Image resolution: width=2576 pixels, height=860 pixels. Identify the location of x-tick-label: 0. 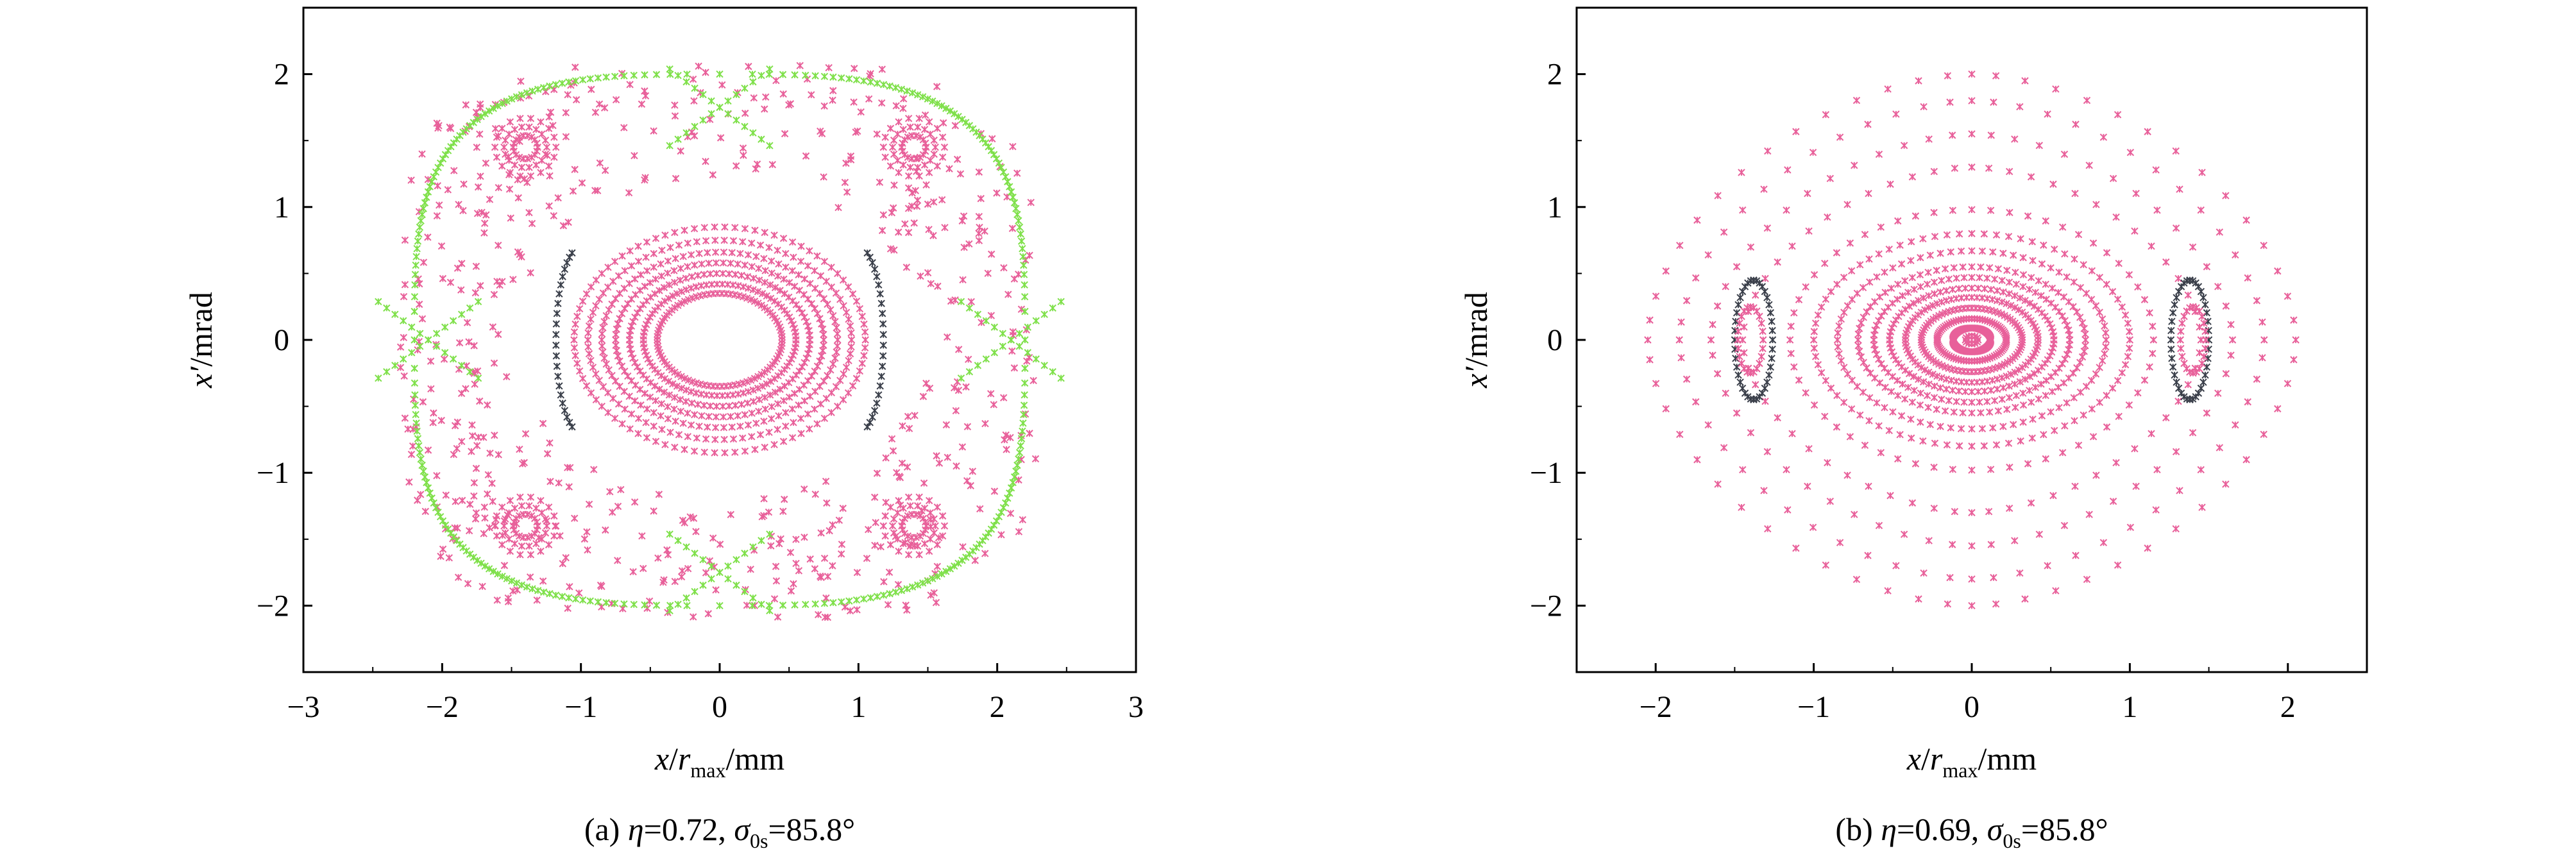
(719, 707).